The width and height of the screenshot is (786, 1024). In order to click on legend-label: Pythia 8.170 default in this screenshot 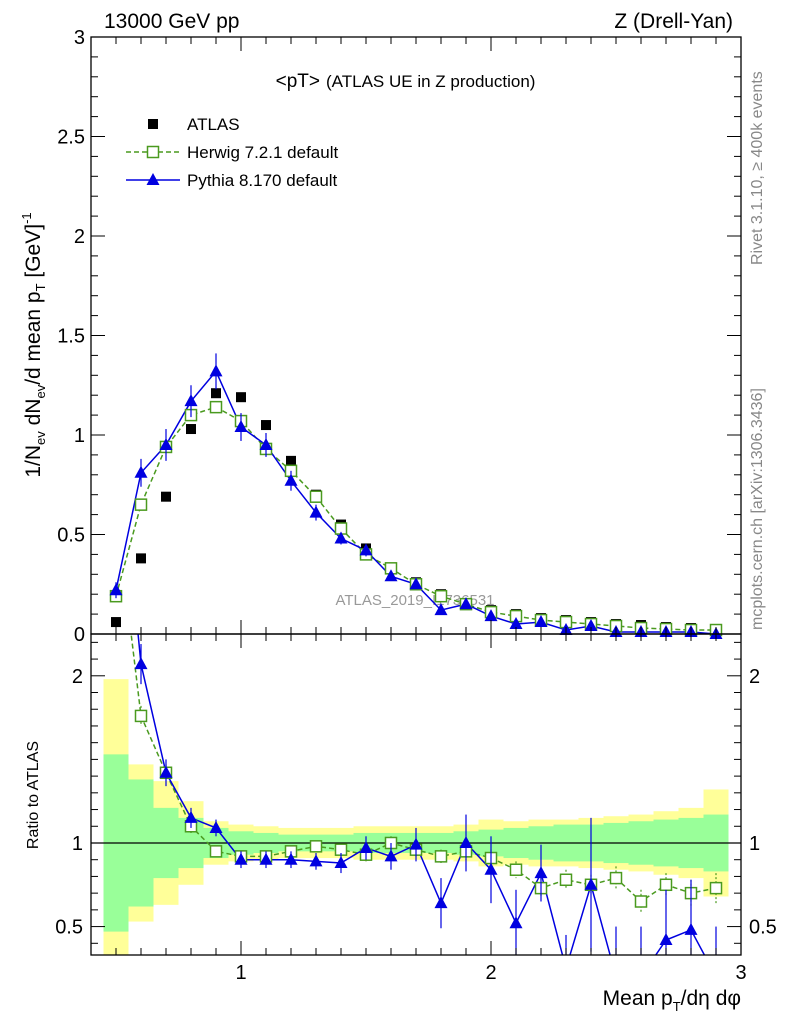, I will do `click(262, 180)`.